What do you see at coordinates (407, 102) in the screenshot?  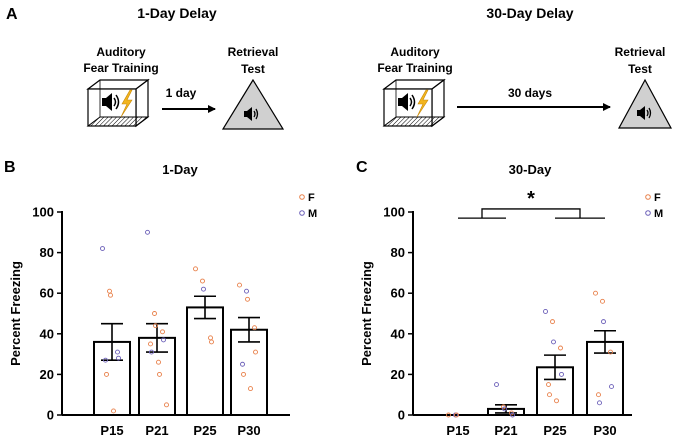 I see `right-speaker-icon` at bounding box center [407, 102].